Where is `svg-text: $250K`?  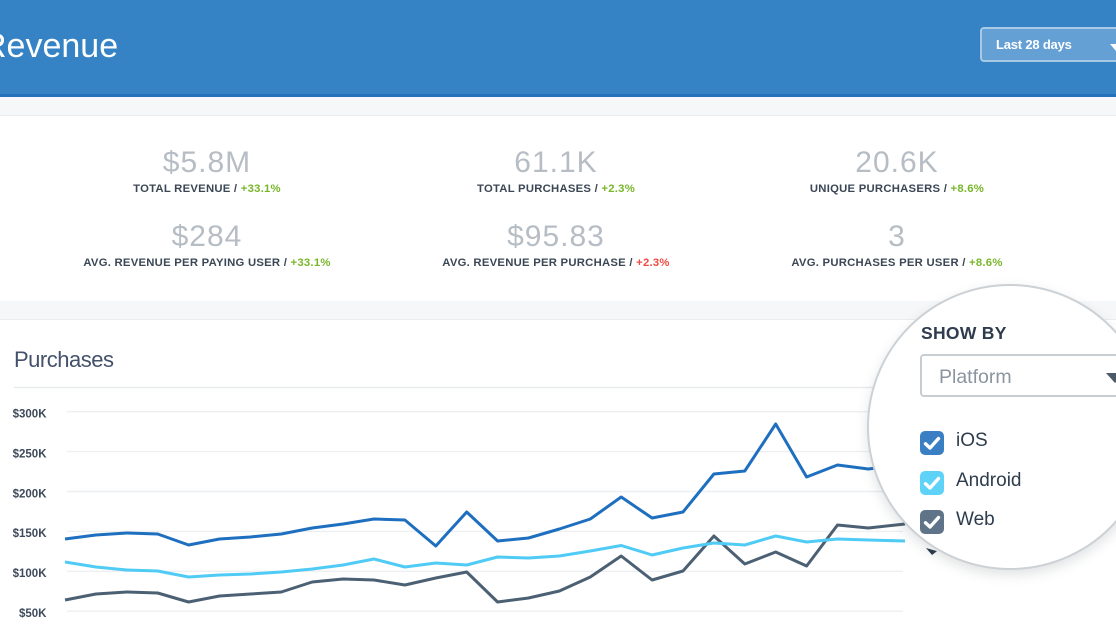
svg-text: $250K is located at coordinates (30, 454).